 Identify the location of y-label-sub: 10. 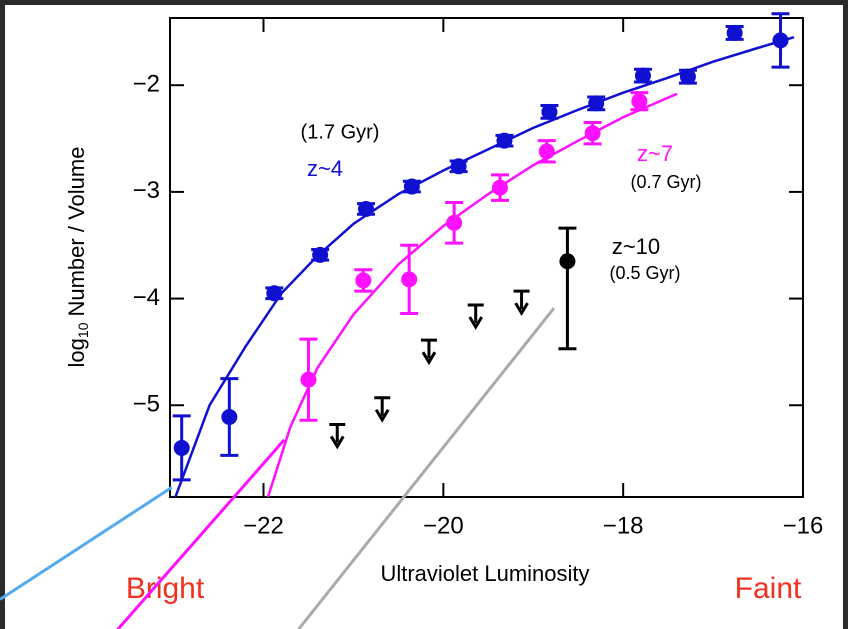
(83, 330).